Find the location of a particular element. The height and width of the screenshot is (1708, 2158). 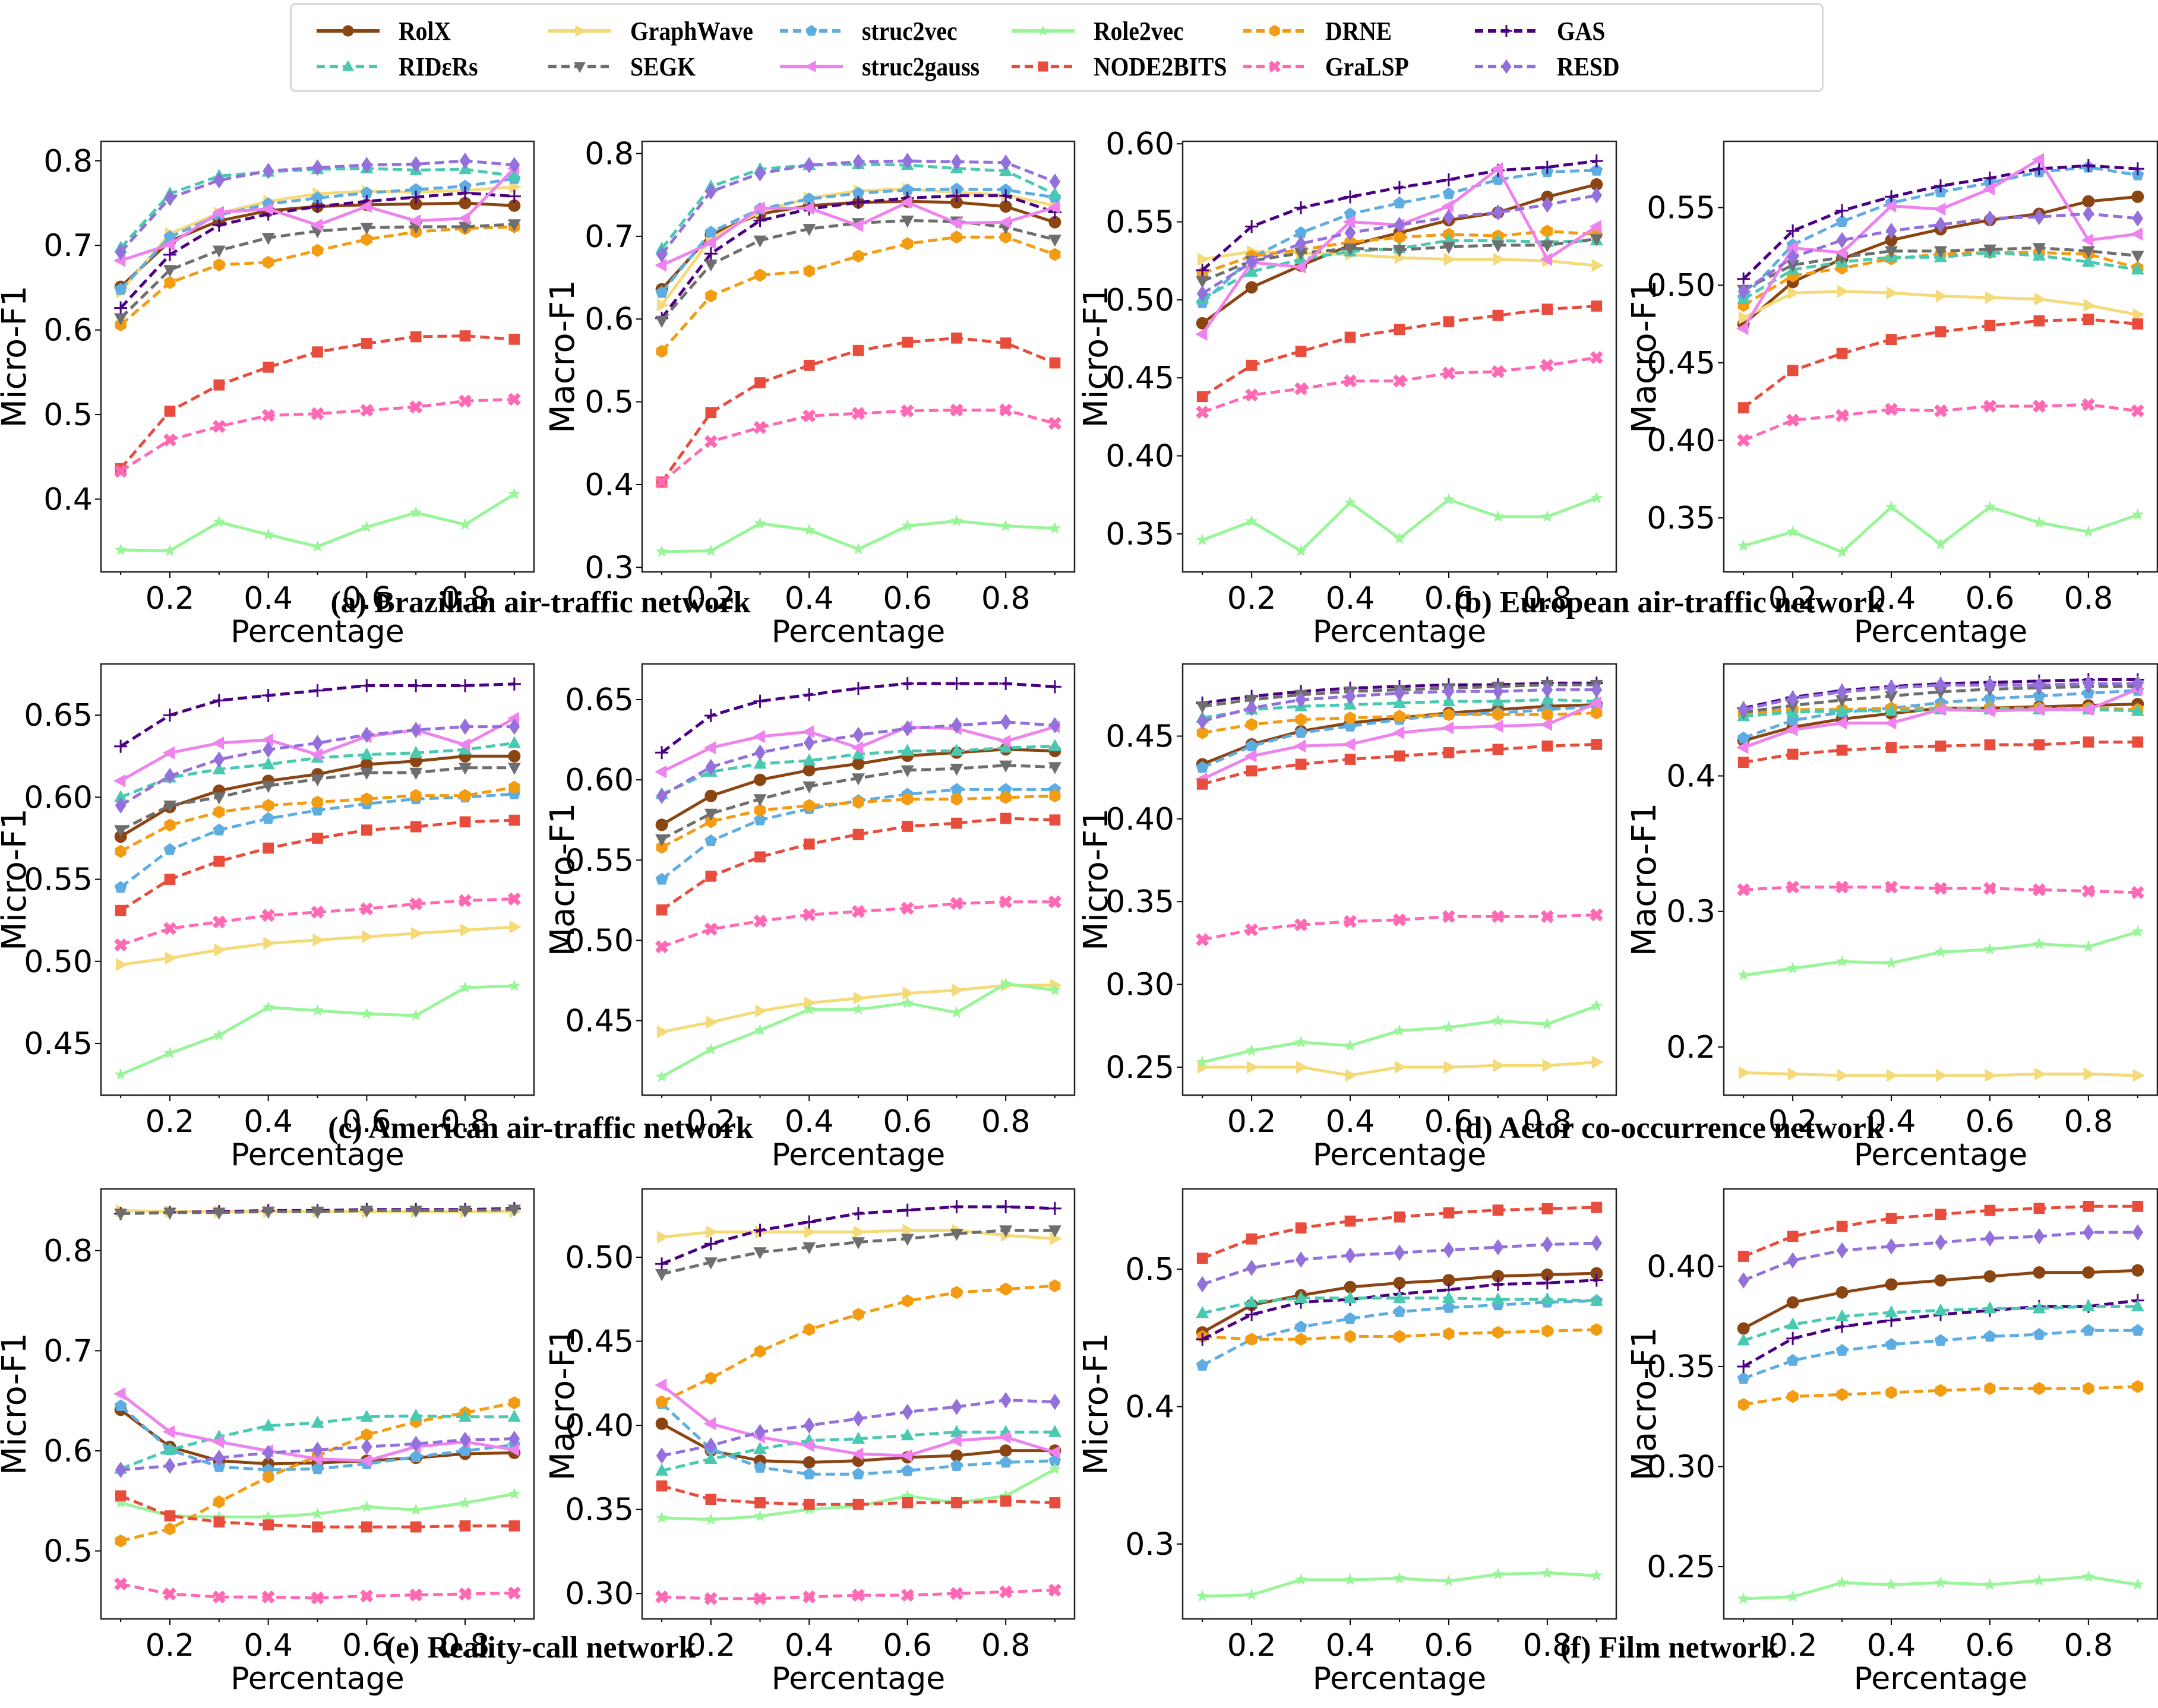

legend-label: RolX is located at coordinates (425, 31).